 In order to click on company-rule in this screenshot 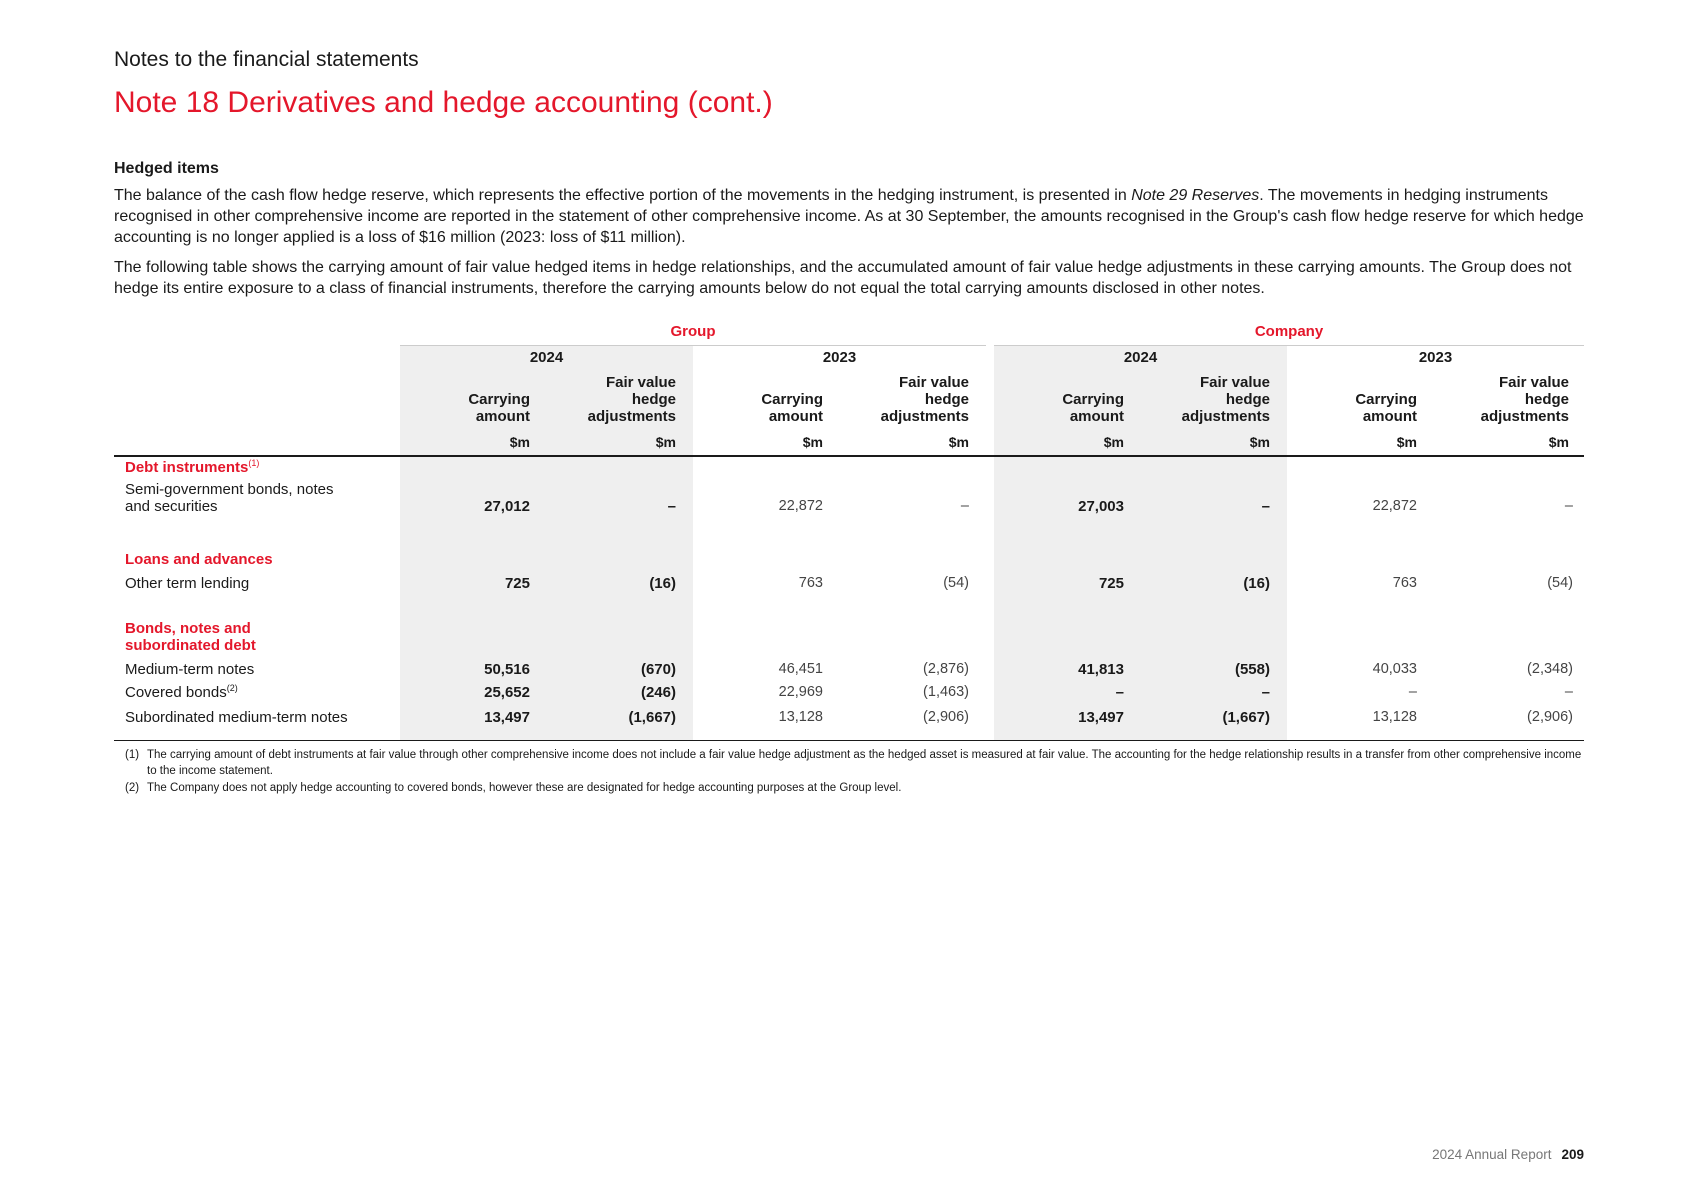, I will do `click(1289, 345)`.